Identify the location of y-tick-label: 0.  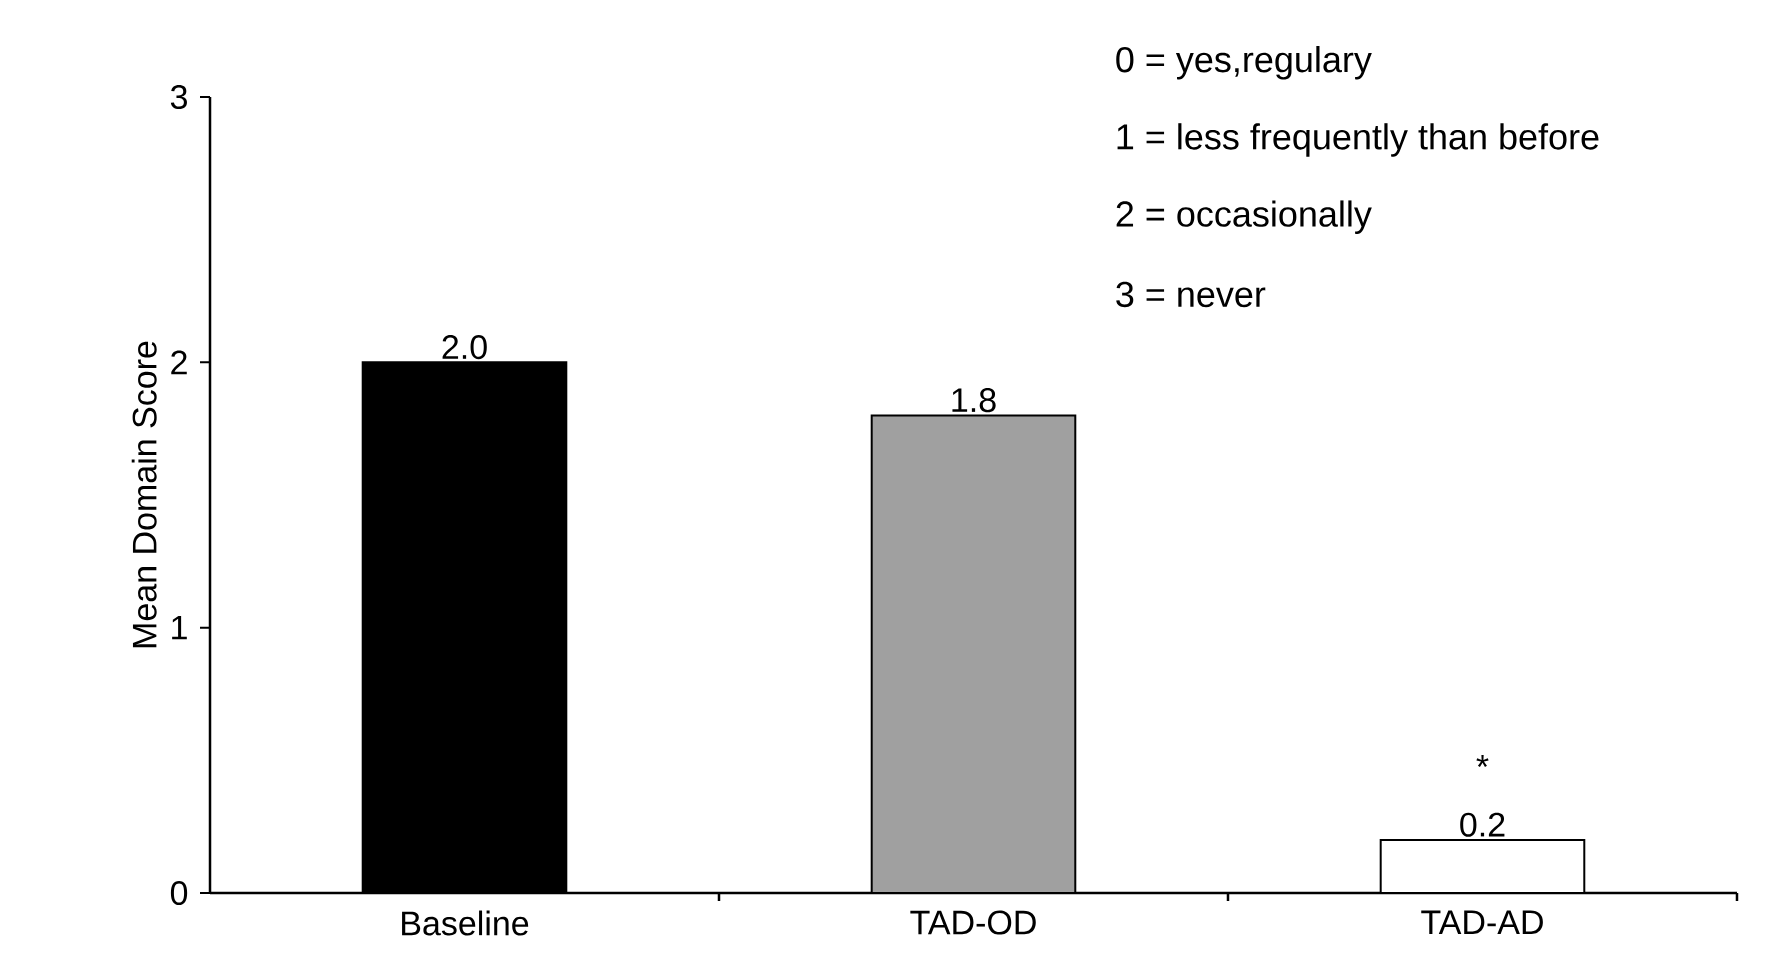
(179, 893).